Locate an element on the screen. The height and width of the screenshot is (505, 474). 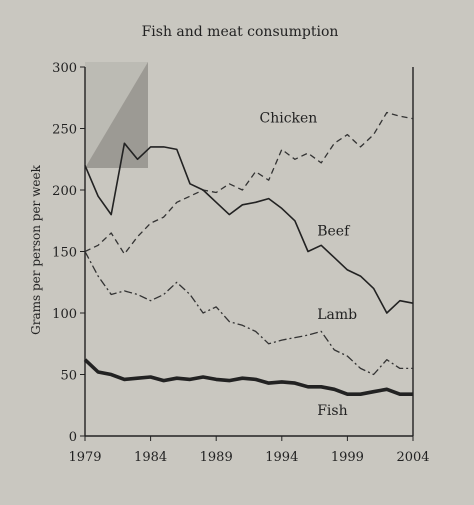
y-tick-label: 0 is located at coordinates (73, 437).